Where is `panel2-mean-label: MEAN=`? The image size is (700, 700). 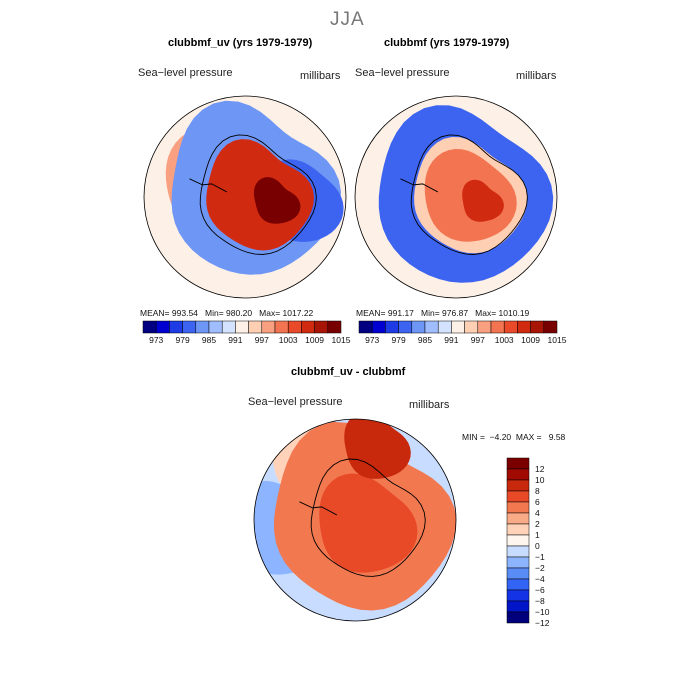 panel2-mean-label: MEAN= is located at coordinates (371, 313).